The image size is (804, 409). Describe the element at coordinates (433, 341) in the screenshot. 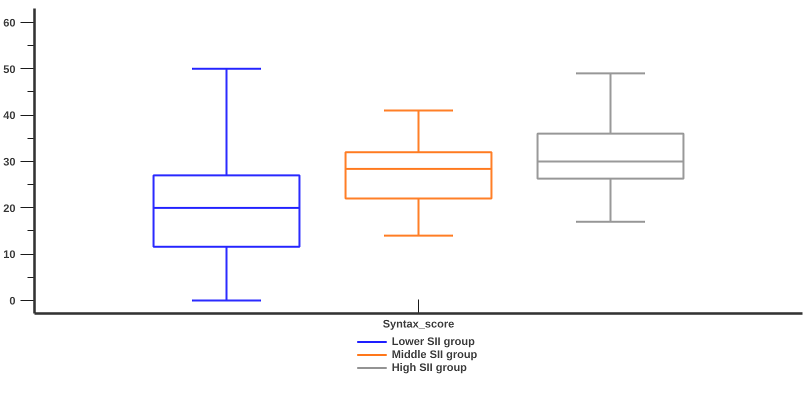

I see `legend-label: Lower SII group` at that location.